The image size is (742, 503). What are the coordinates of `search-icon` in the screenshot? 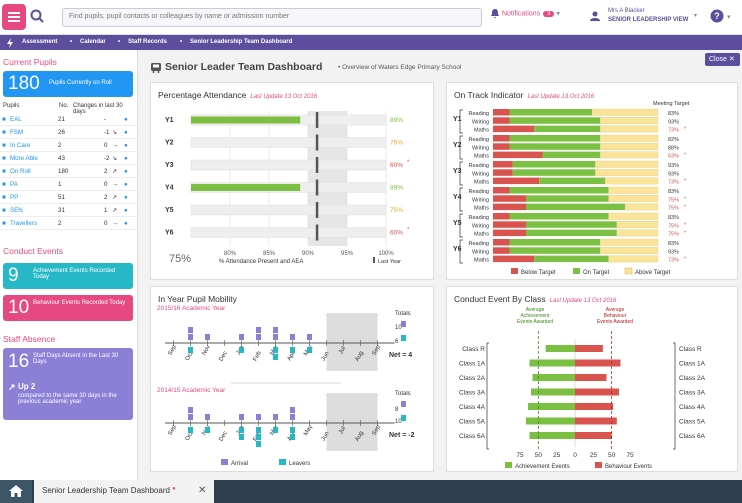 It's located at (37, 16).